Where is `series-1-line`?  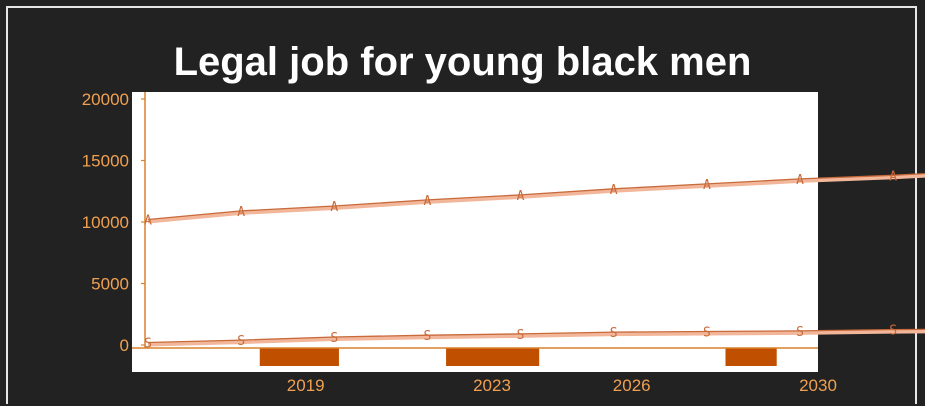 series-1-line is located at coordinates (536, 336).